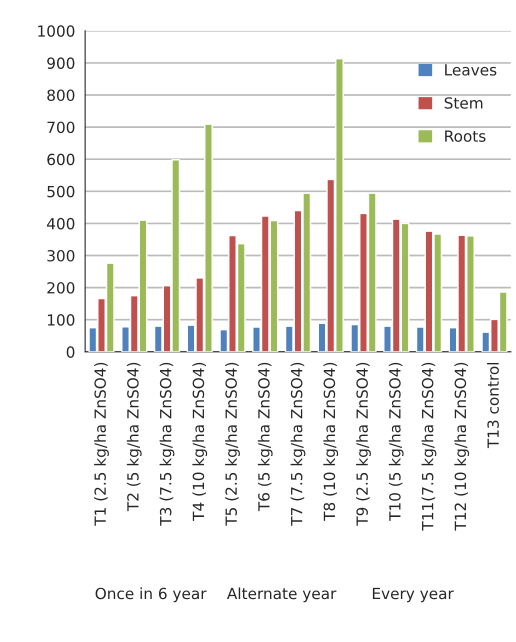  Describe the element at coordinates (265, 437) in the screenshot. I see `x-tick-label: T6 (5 kg/ha ZnSO4)` at that location.